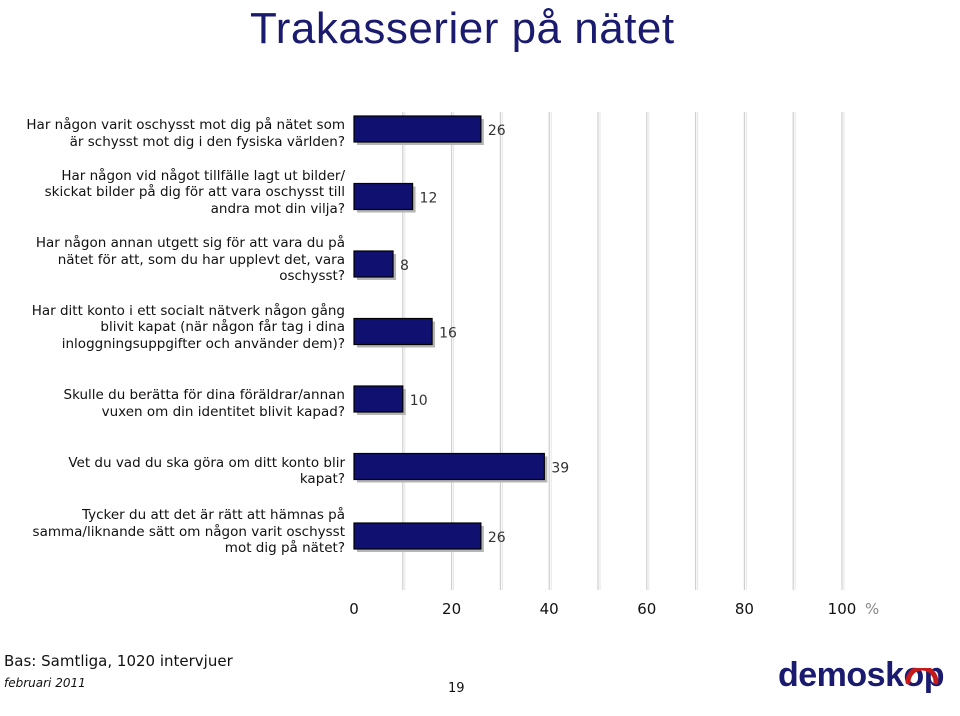 Image resolution: width=960 pixels, height=716 pixels. Describe the element at coordinates (456, 688) in the screenshot. I see `page-number: 19` at that location.